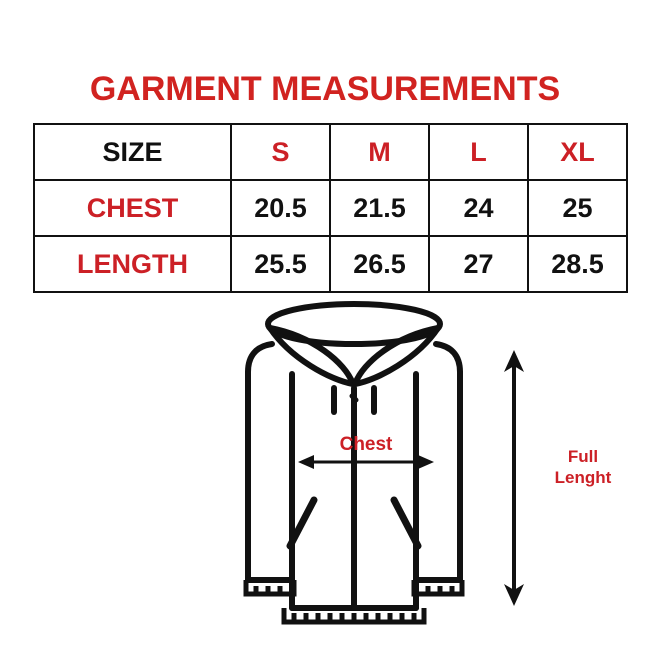 The width and height of the screenshot is (650, 650). Describe the element at coordinates (583, 477) in the screenshot. I see `full-length-label-line2: Lenght` at that location.